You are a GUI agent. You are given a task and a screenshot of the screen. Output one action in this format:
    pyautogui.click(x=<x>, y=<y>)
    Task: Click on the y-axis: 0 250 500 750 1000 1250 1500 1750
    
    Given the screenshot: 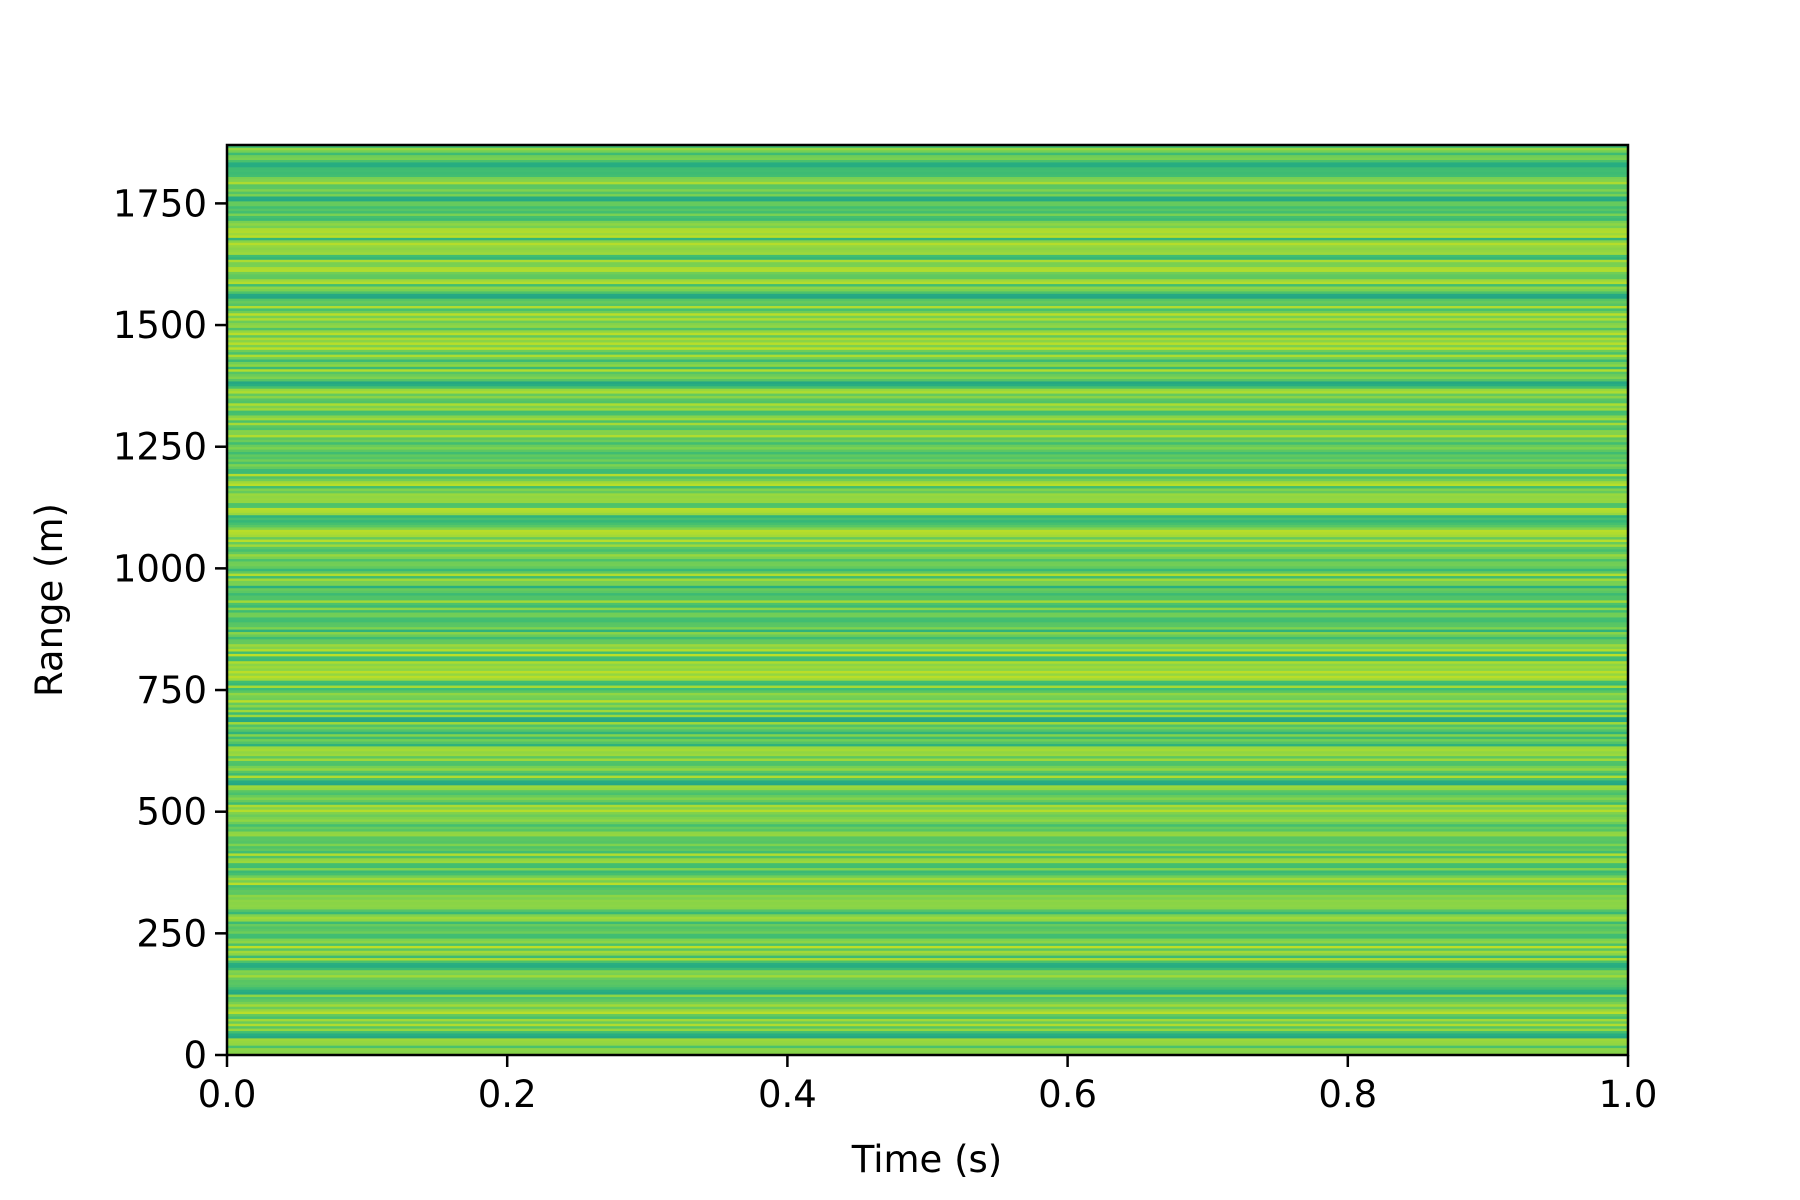 What is the action you would take?
    pyautogui.click(x=170, y=629)
    